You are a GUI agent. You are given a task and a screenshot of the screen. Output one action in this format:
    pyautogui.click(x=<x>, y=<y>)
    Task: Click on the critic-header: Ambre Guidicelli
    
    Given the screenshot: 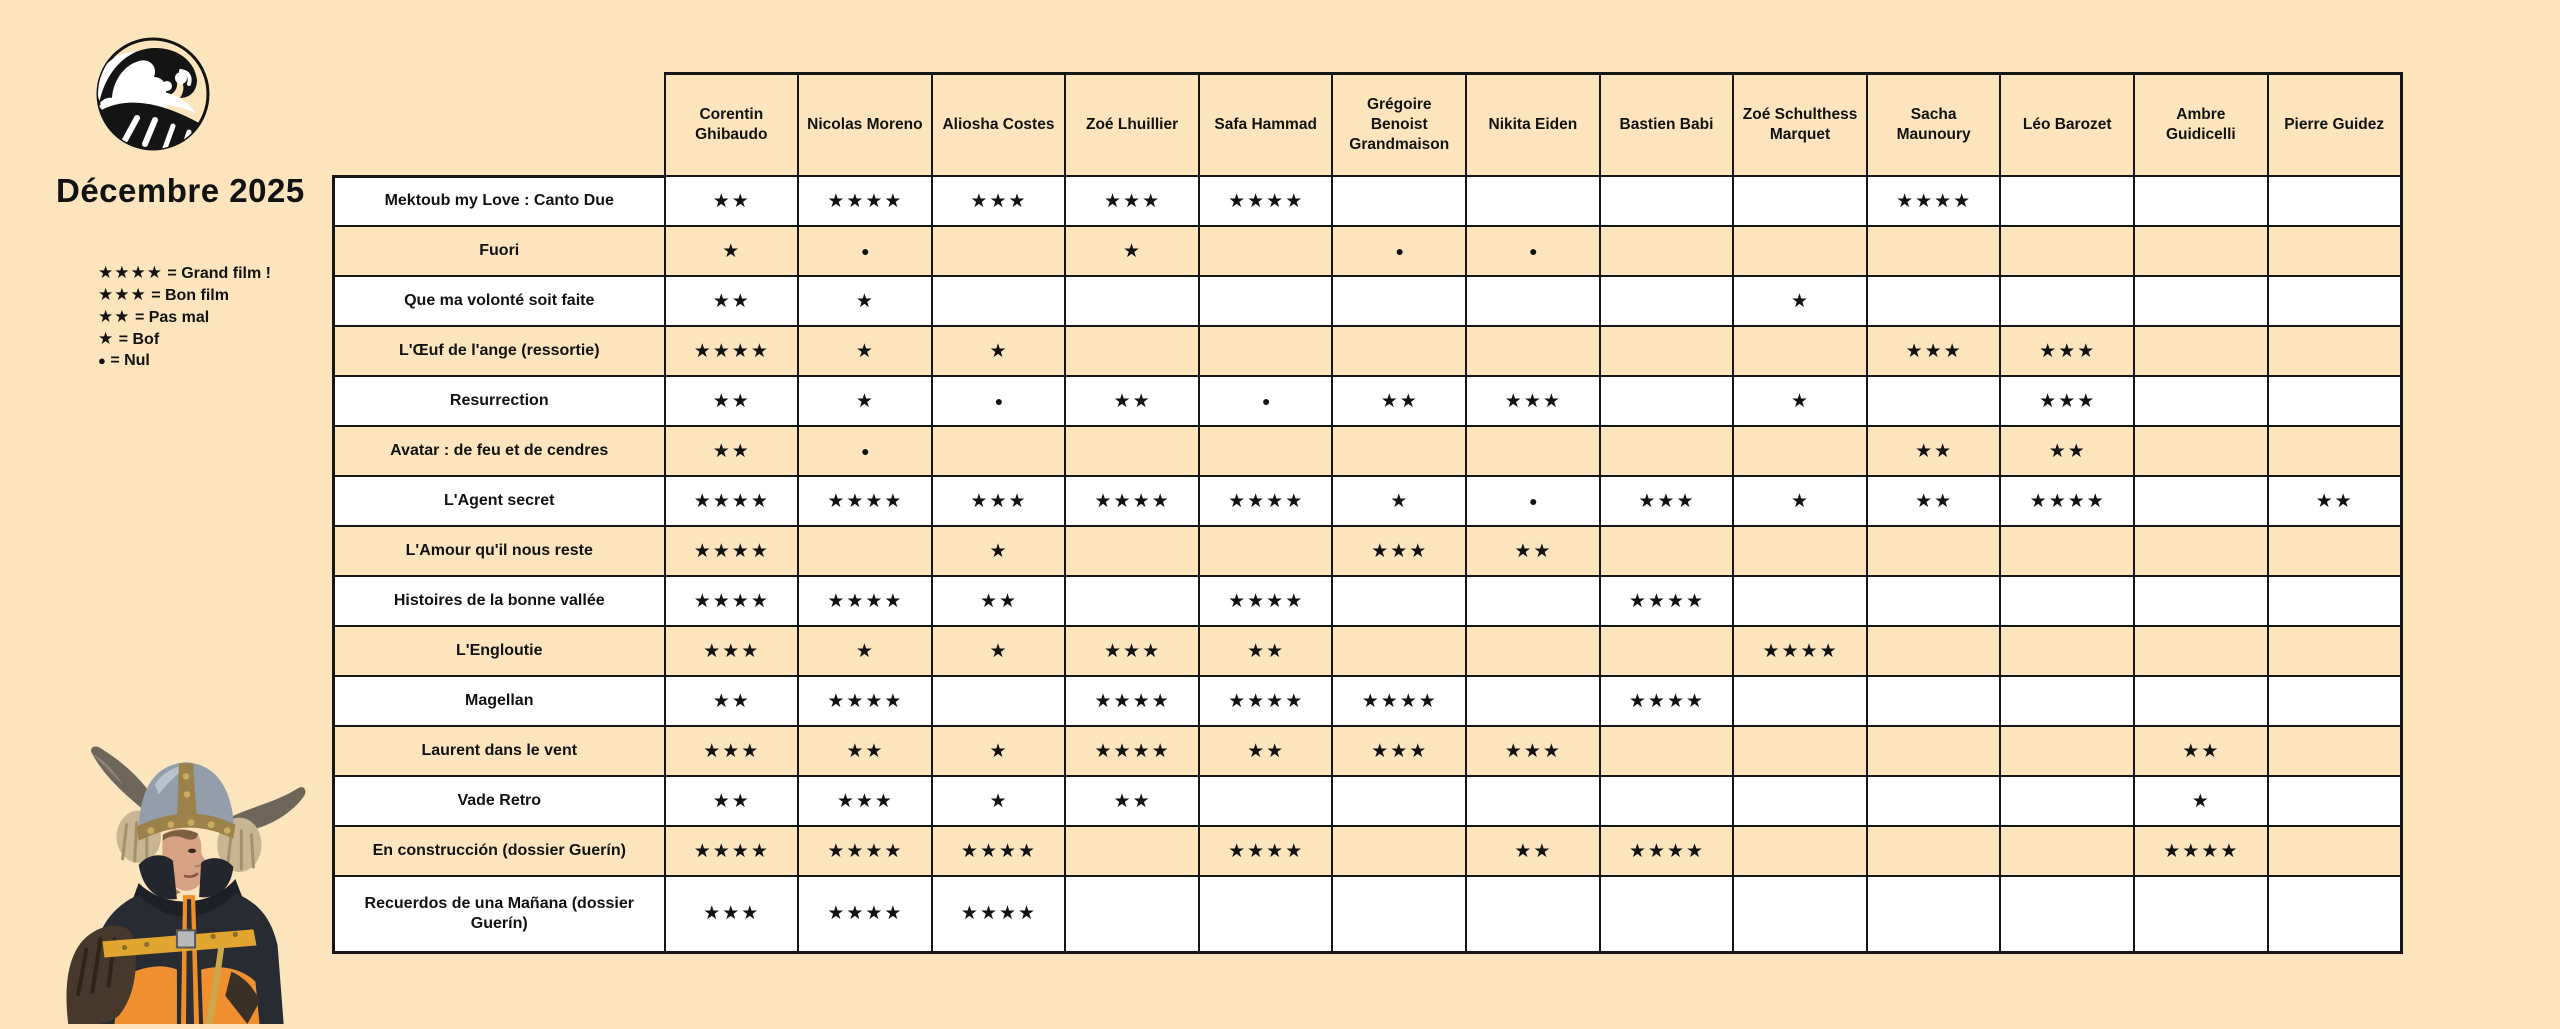 What is the action you would take?
    pyautogui.click(x=2201, y=124)
    